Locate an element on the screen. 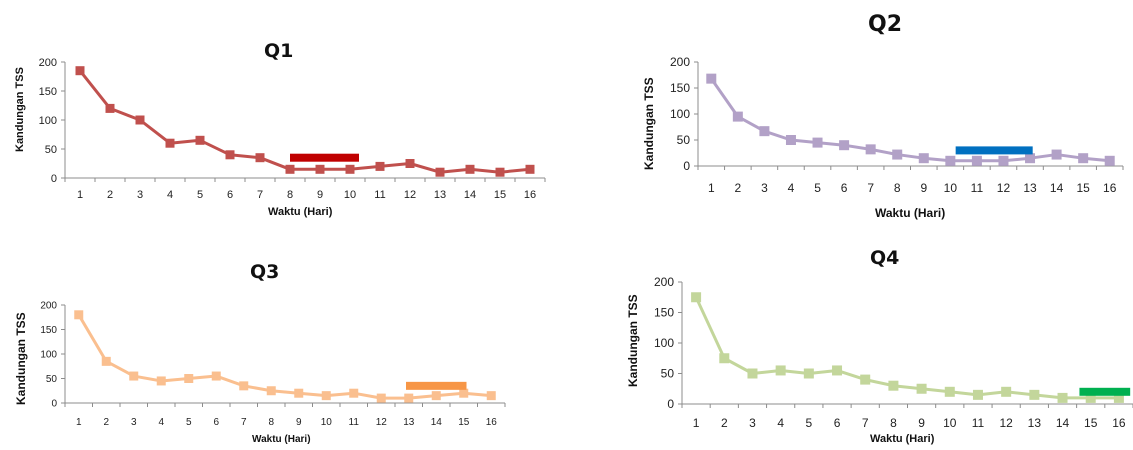  chart-title: Q3 is located at coordinates (265, 272).